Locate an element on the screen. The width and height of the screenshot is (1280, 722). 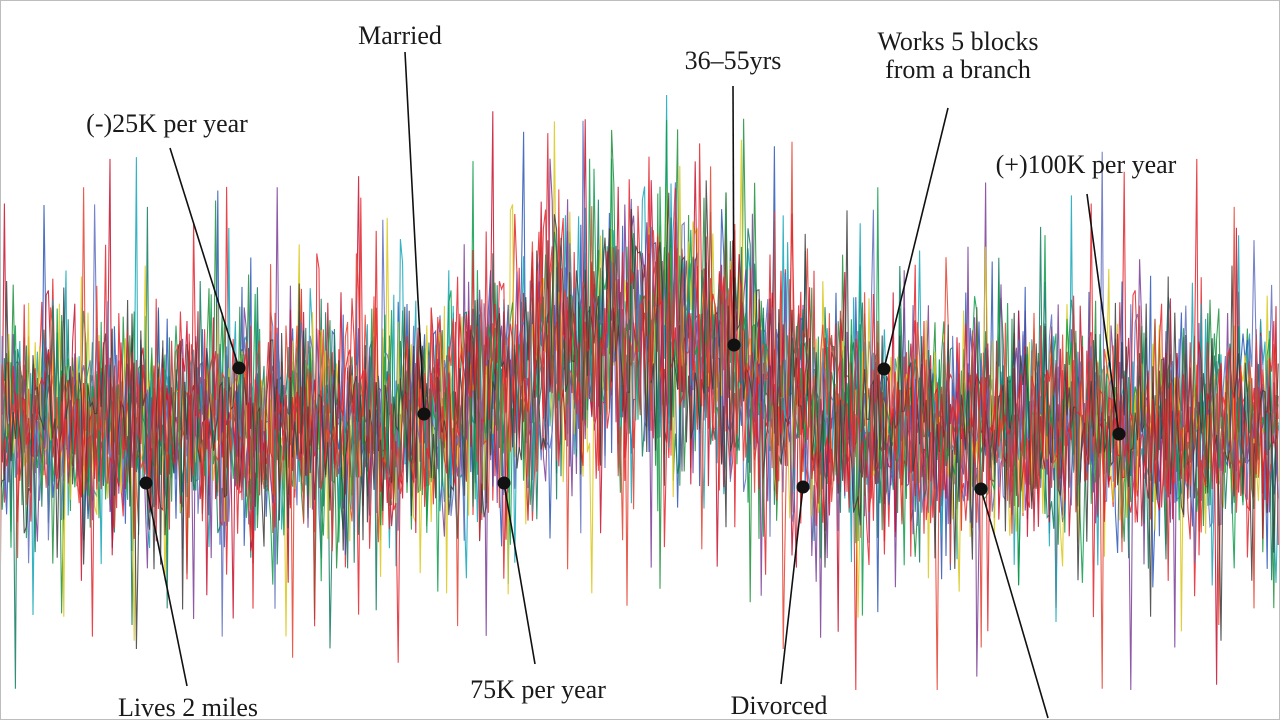
leader-unlabeled is located at coordinates (1014, 603).